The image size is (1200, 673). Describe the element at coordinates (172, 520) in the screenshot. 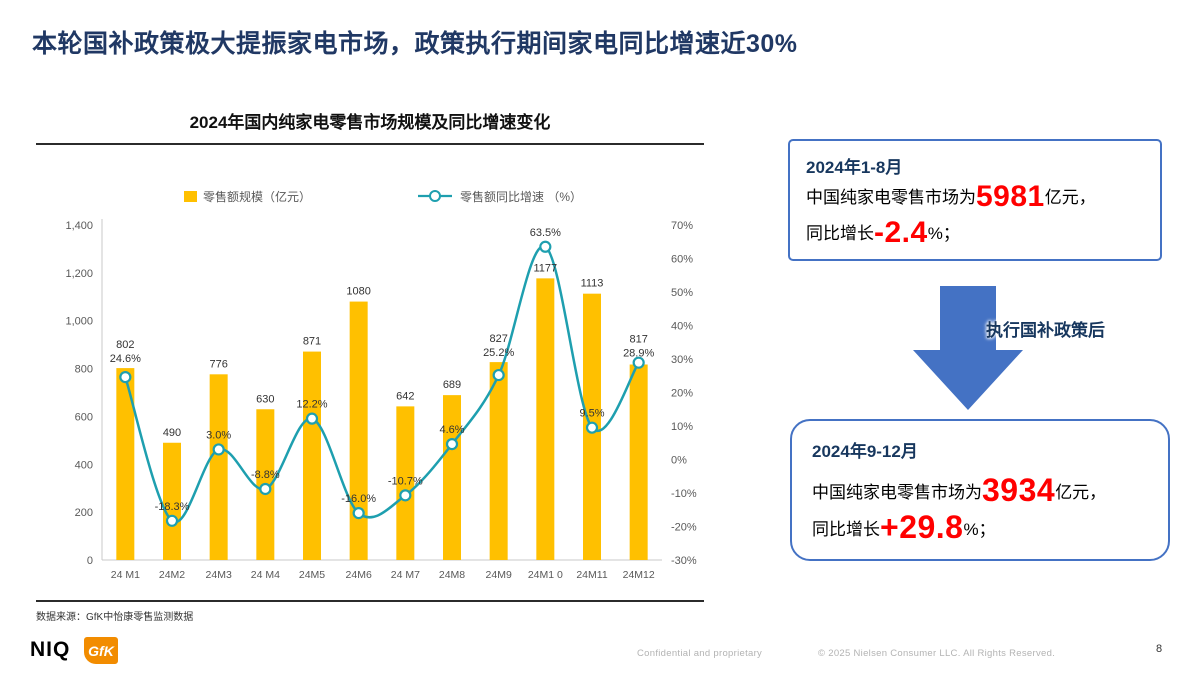

I see `marker-24M2` at that location.